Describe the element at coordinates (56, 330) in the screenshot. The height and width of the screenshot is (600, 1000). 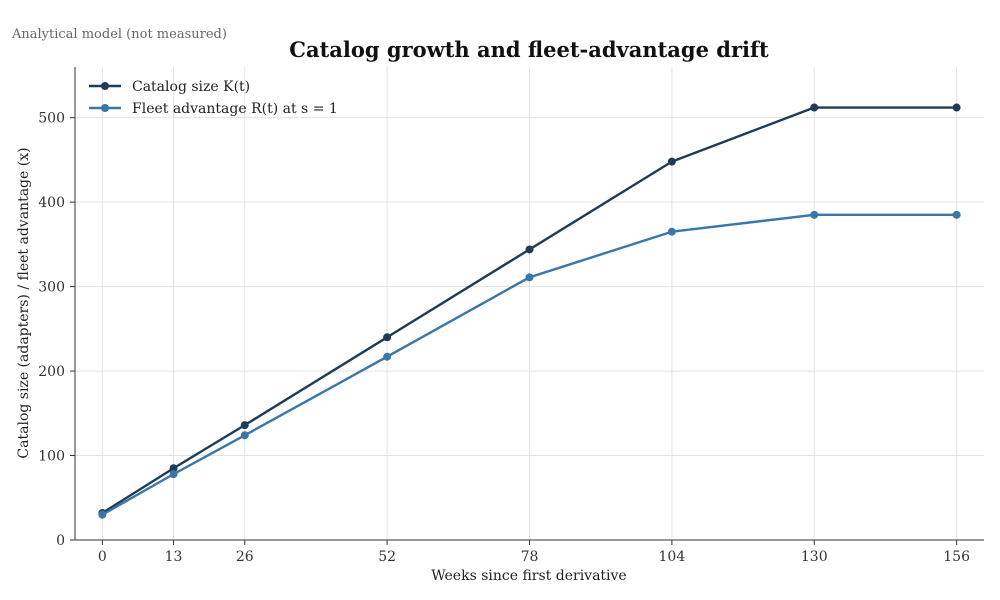
I see `y-axis-ticks: 0 100 200 300 400 500` at that location.